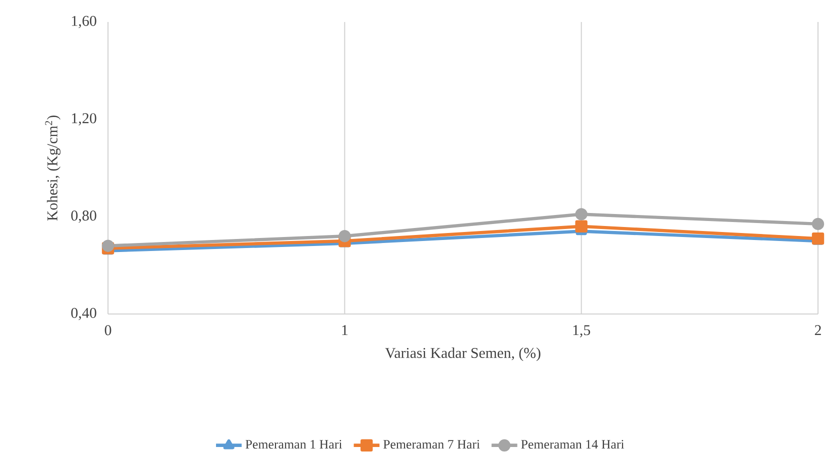 Image resolution: width=827 pixels, height=461 pixels. I want to click on x-tick-label: 1,5, so click(581, 331).